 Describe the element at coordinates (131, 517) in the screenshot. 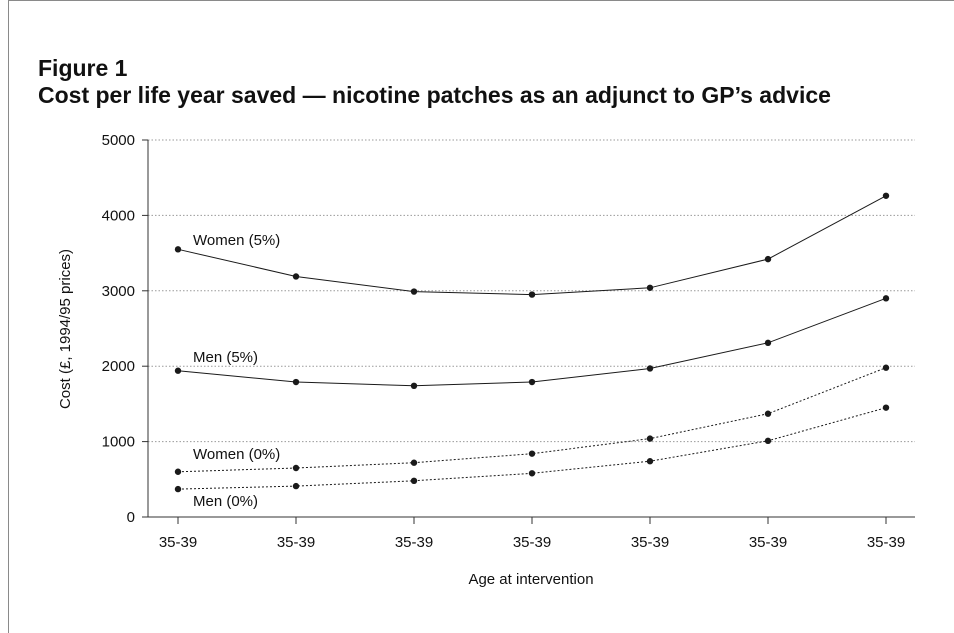

I see `y-tick-label: 0` at that location.